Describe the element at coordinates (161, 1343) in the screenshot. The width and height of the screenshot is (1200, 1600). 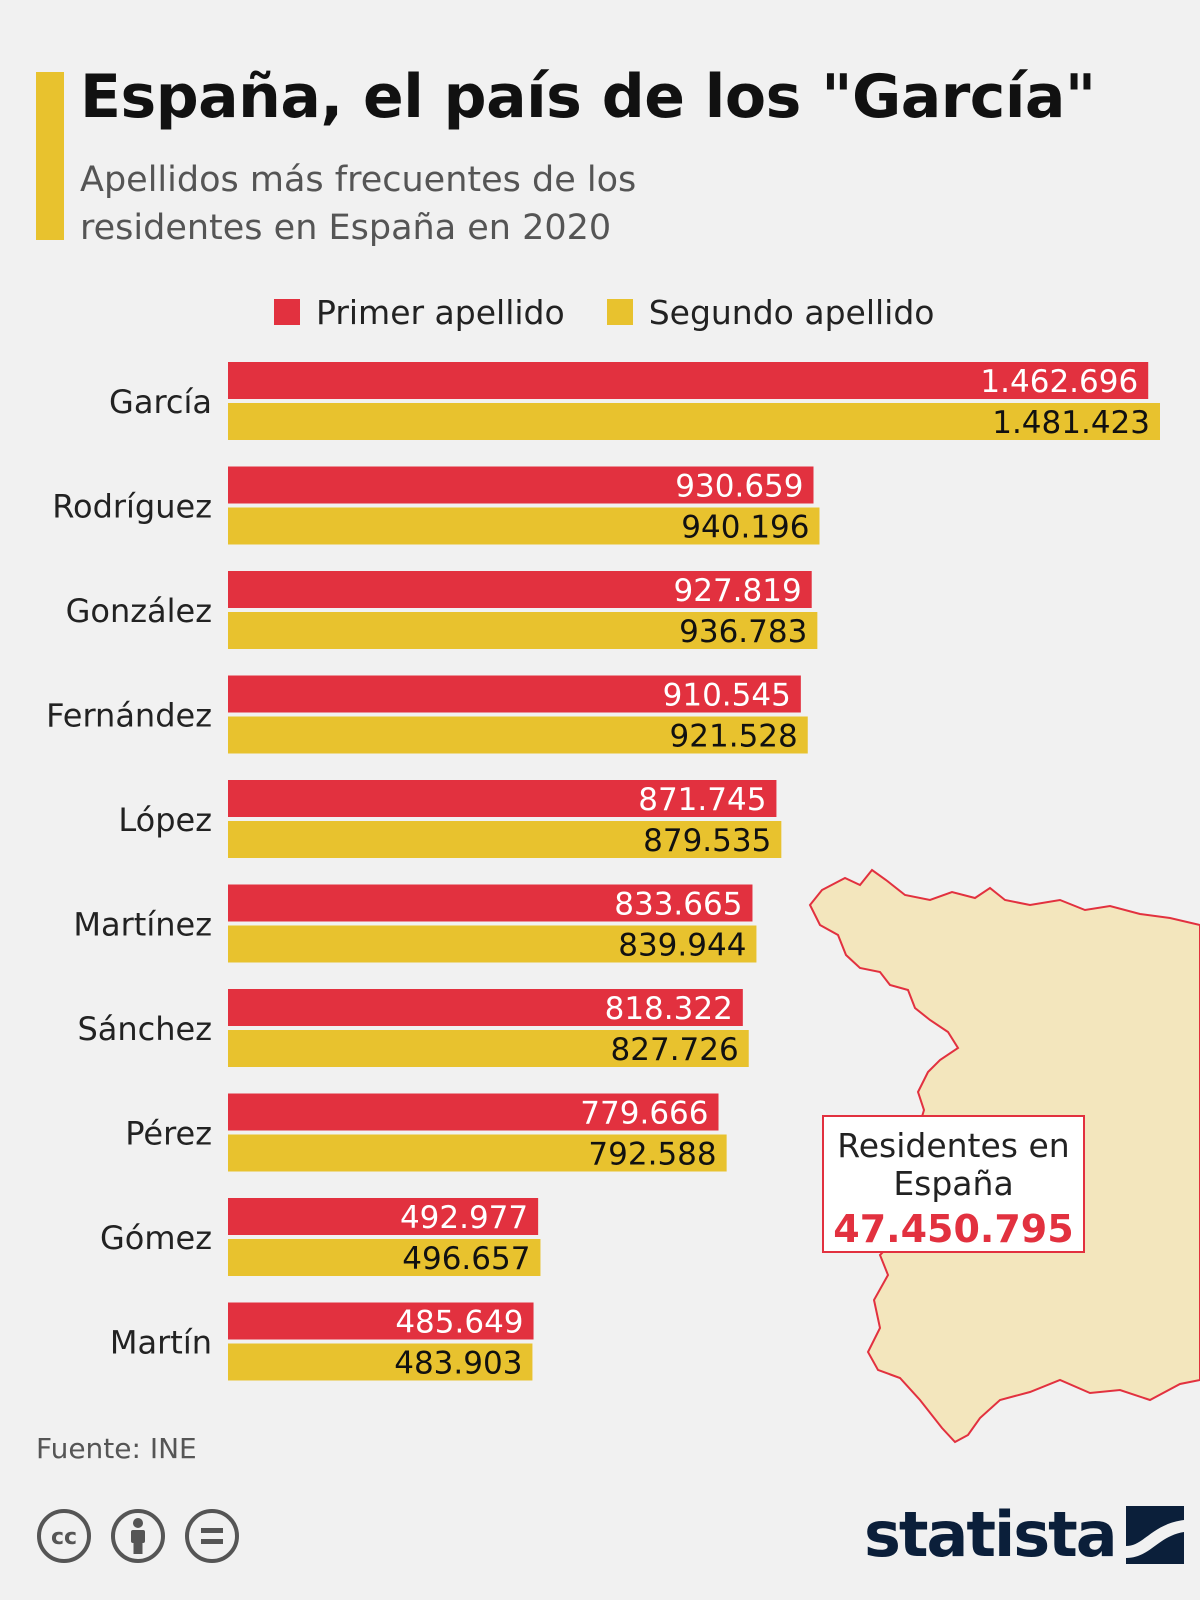
I see `category-label: Martín` at that location.